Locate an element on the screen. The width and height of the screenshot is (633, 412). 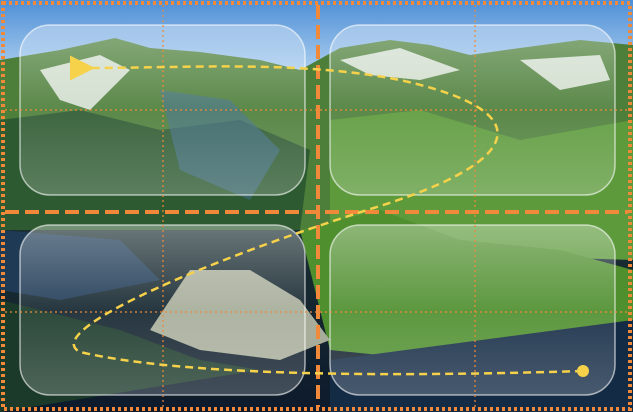
path-start is located at coordinates (583, 371).